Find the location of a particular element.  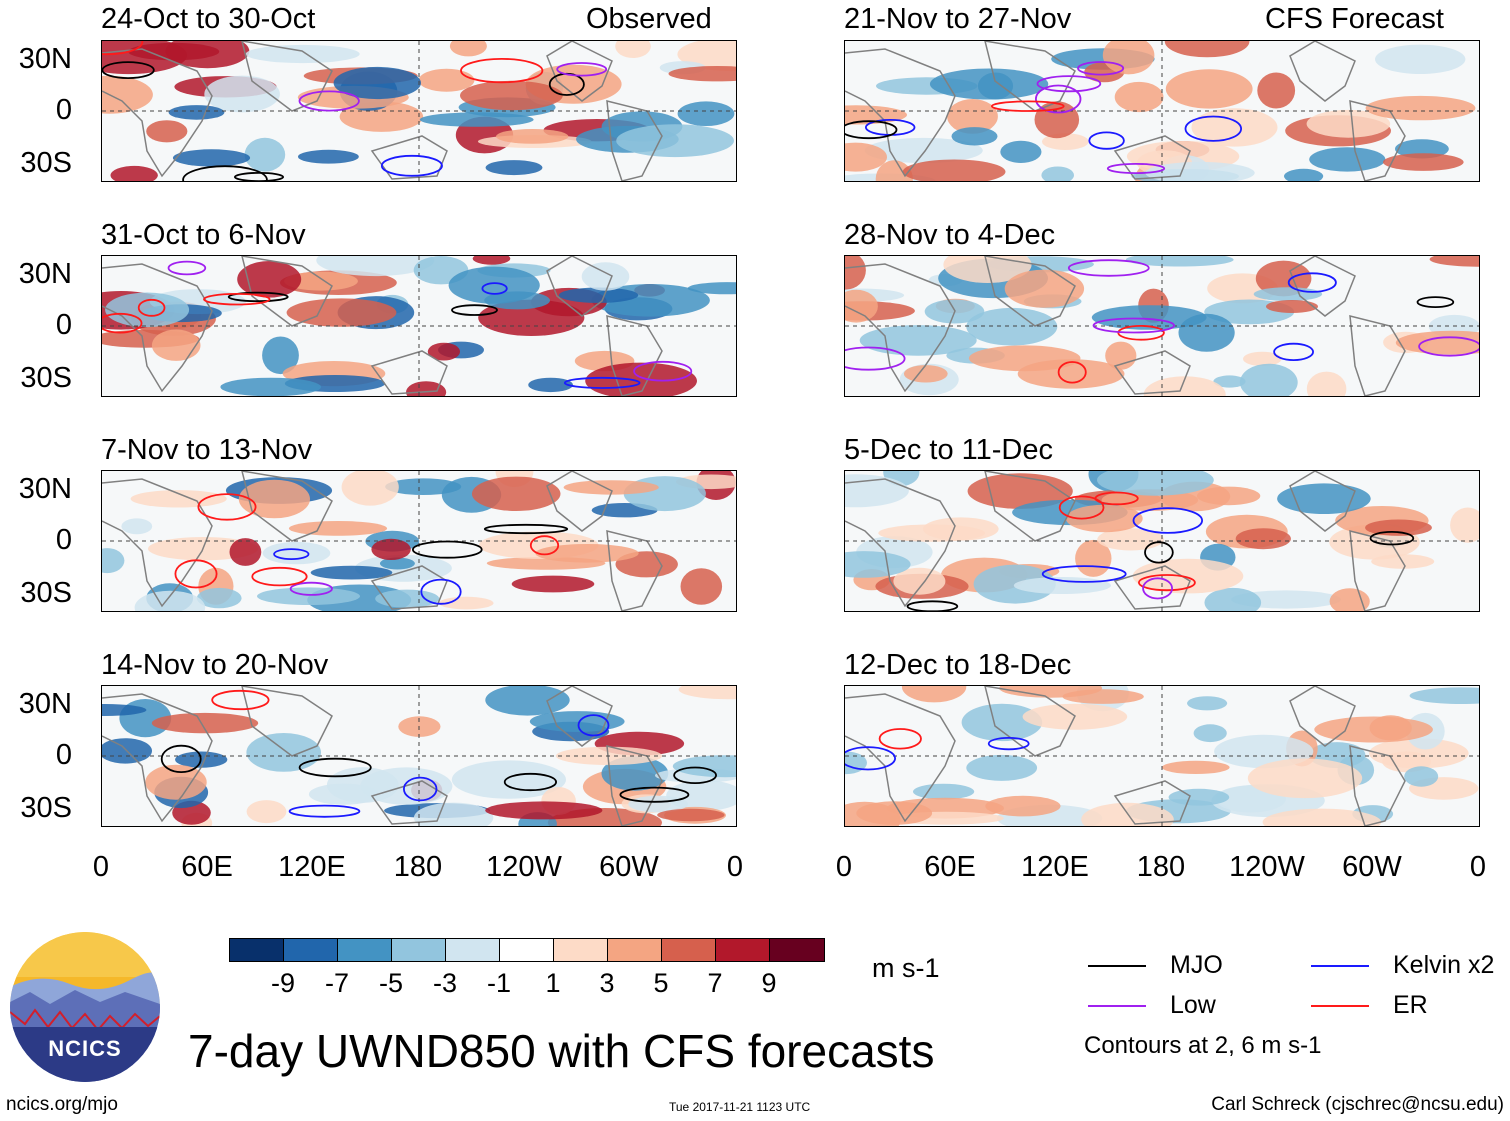

colorbar-tick-label: -9 is located at coordinates (283, 983).